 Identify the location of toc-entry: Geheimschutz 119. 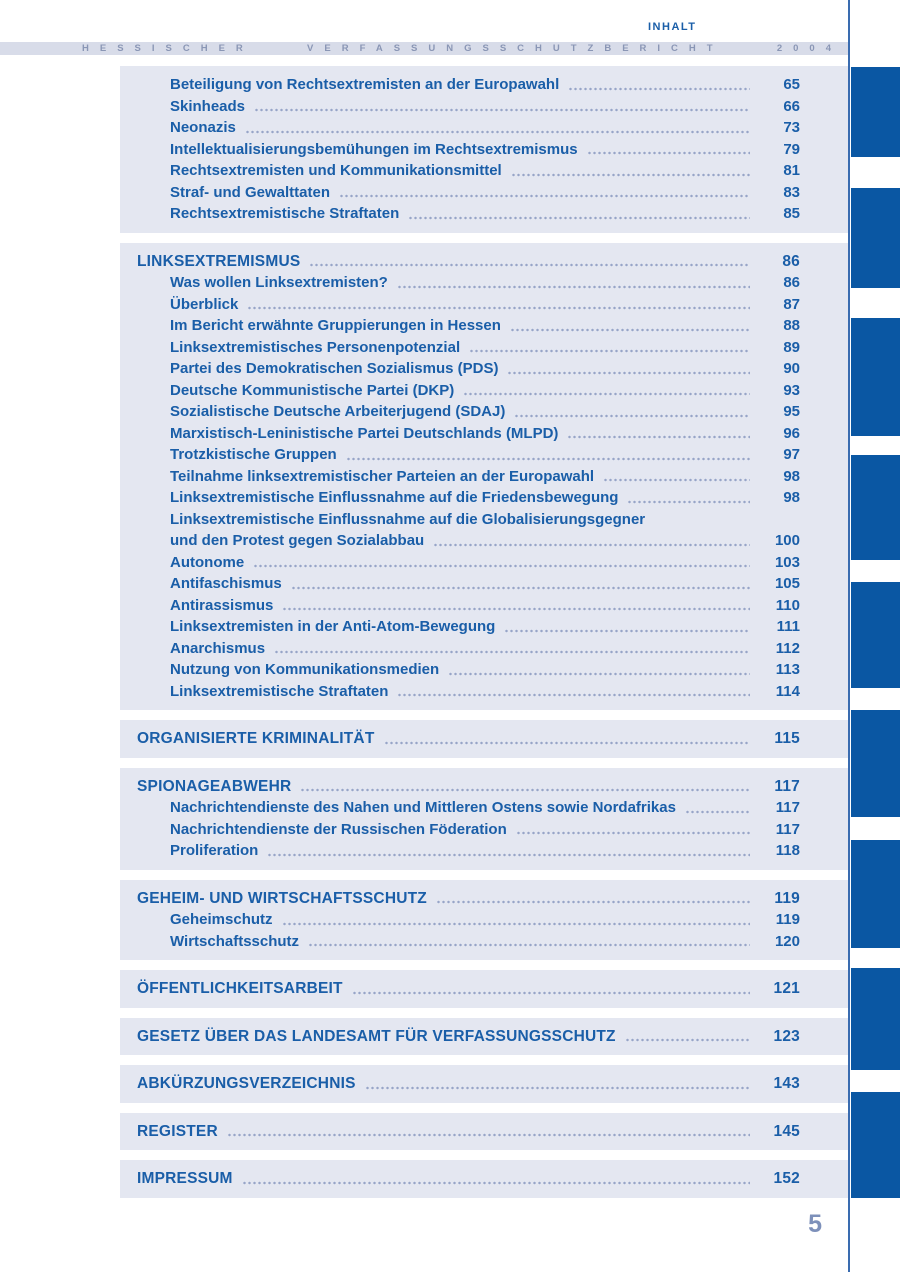
(460, 920).